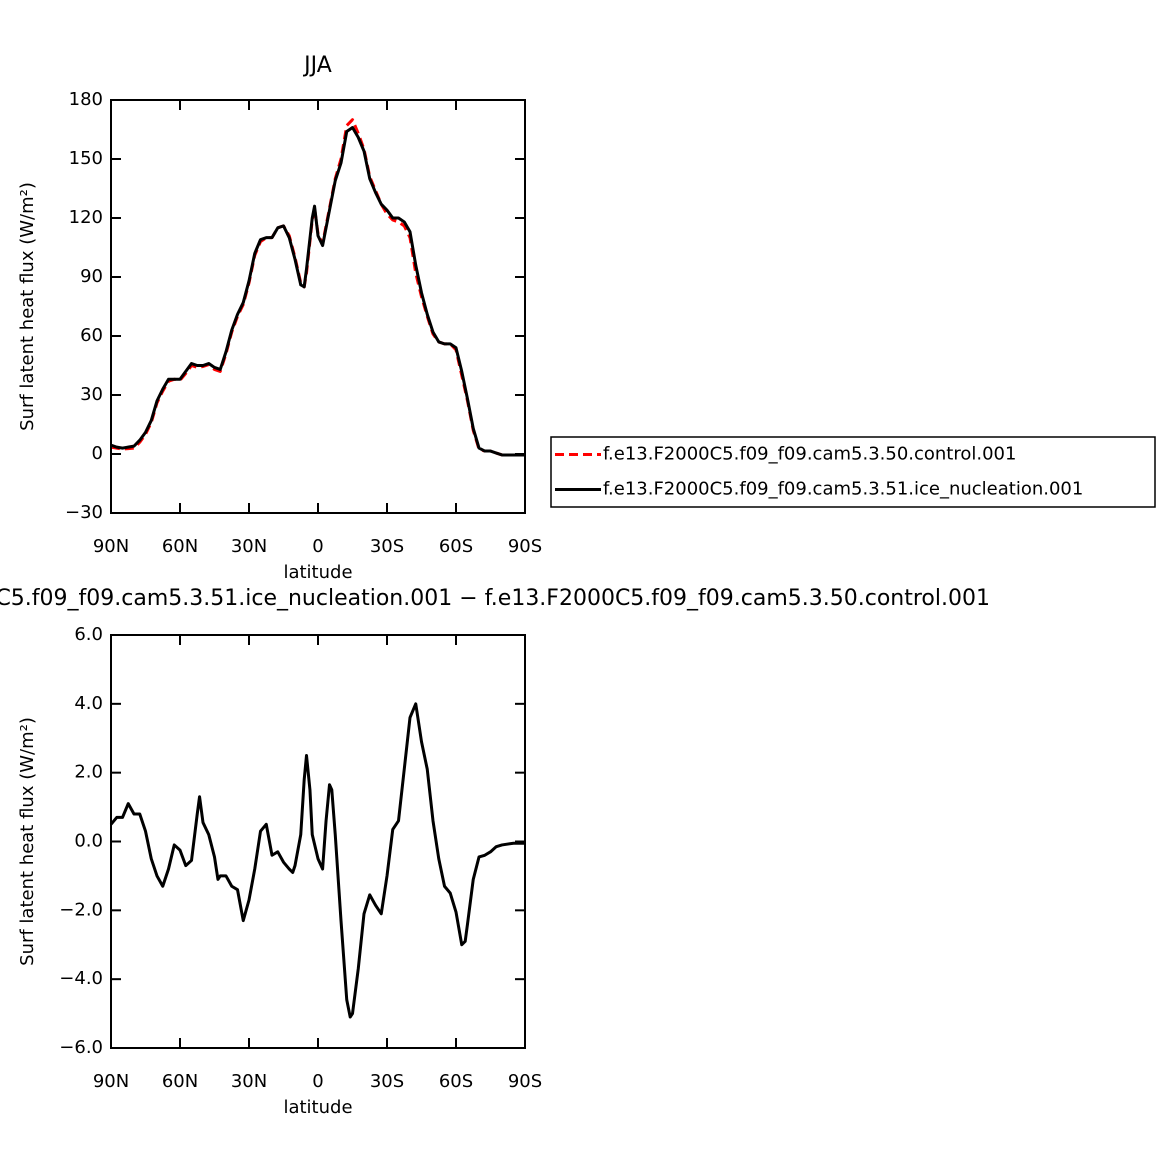 Image resolution: width=1172 pixels, height=1169 pixels. I want to click on legend-box, so click(853, 472).